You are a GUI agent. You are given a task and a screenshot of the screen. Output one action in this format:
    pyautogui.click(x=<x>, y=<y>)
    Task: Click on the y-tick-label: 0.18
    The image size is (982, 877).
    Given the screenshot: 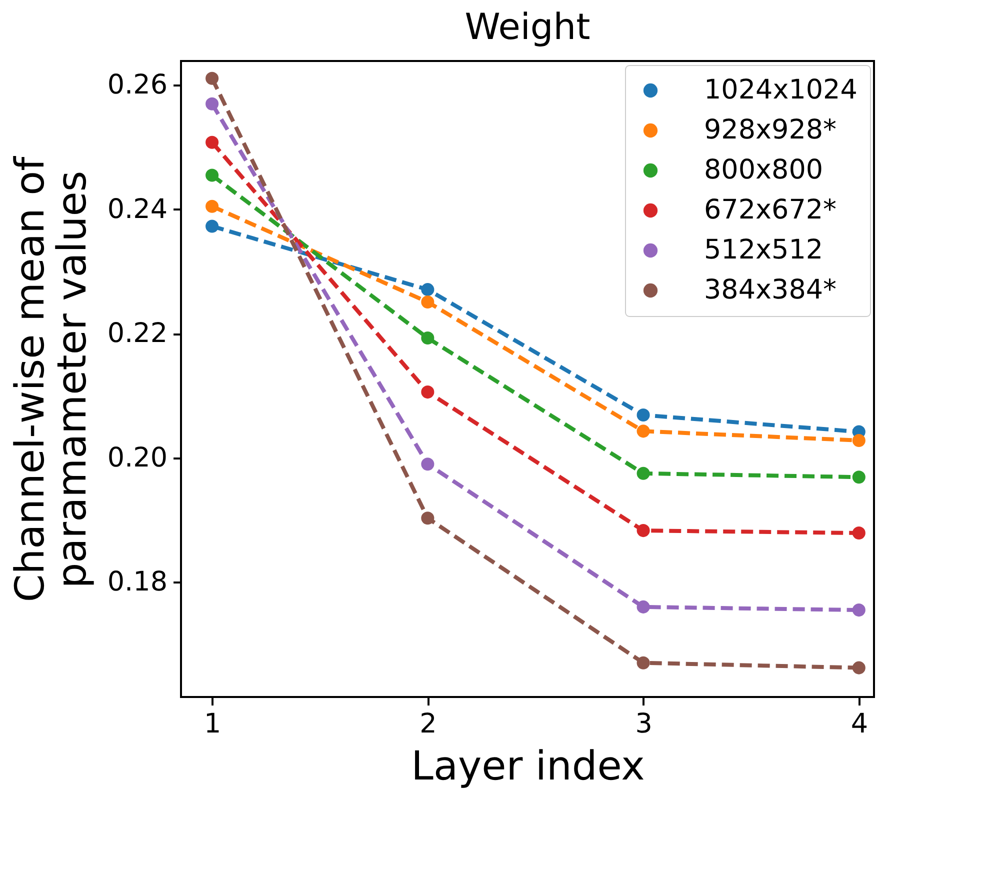 What is the action you would take?
    pyautogui.click(x=137, y=582)
    